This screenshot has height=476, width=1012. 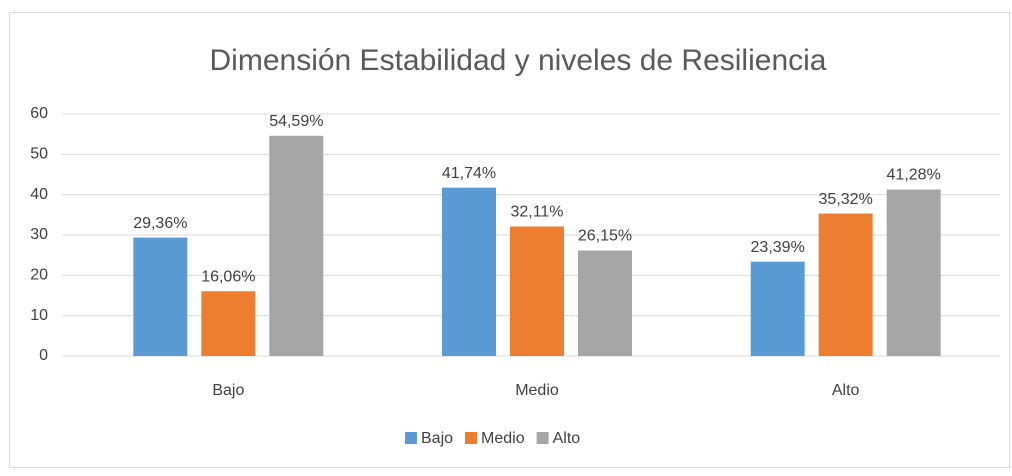 What do you see at coordinates (537, 390) in the screenshot?
I see `x-tick-label: Medio` at bounding box center [537, 390].